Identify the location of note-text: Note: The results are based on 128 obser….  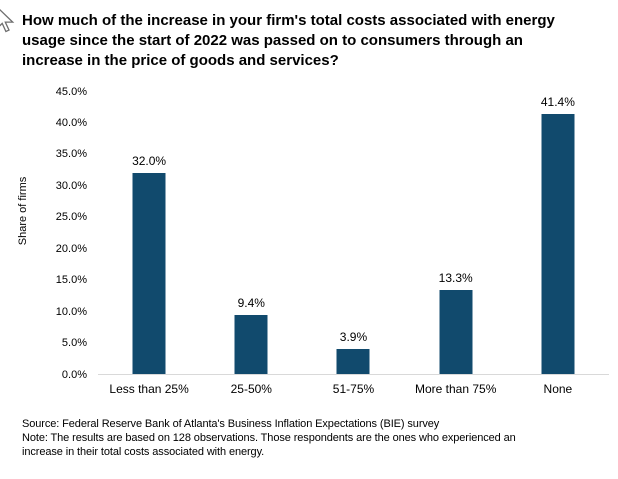
(309, 445).